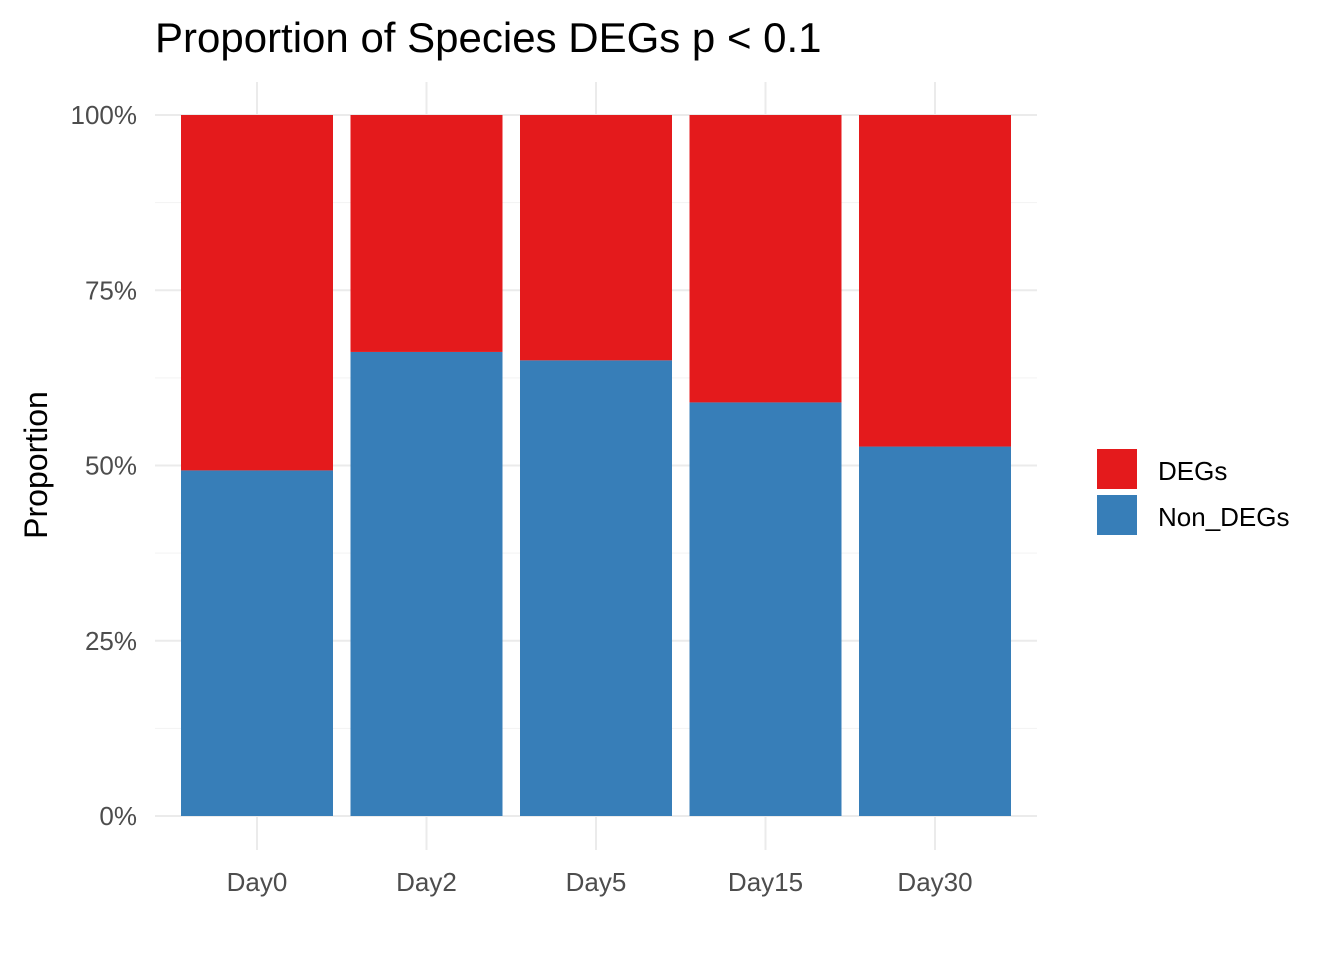  What do you see at coordinates (488, 37) in the screenshot?
I see `chart-title: Proportion of Species DEGs p < 0.1` at bounding box center [488, 37].